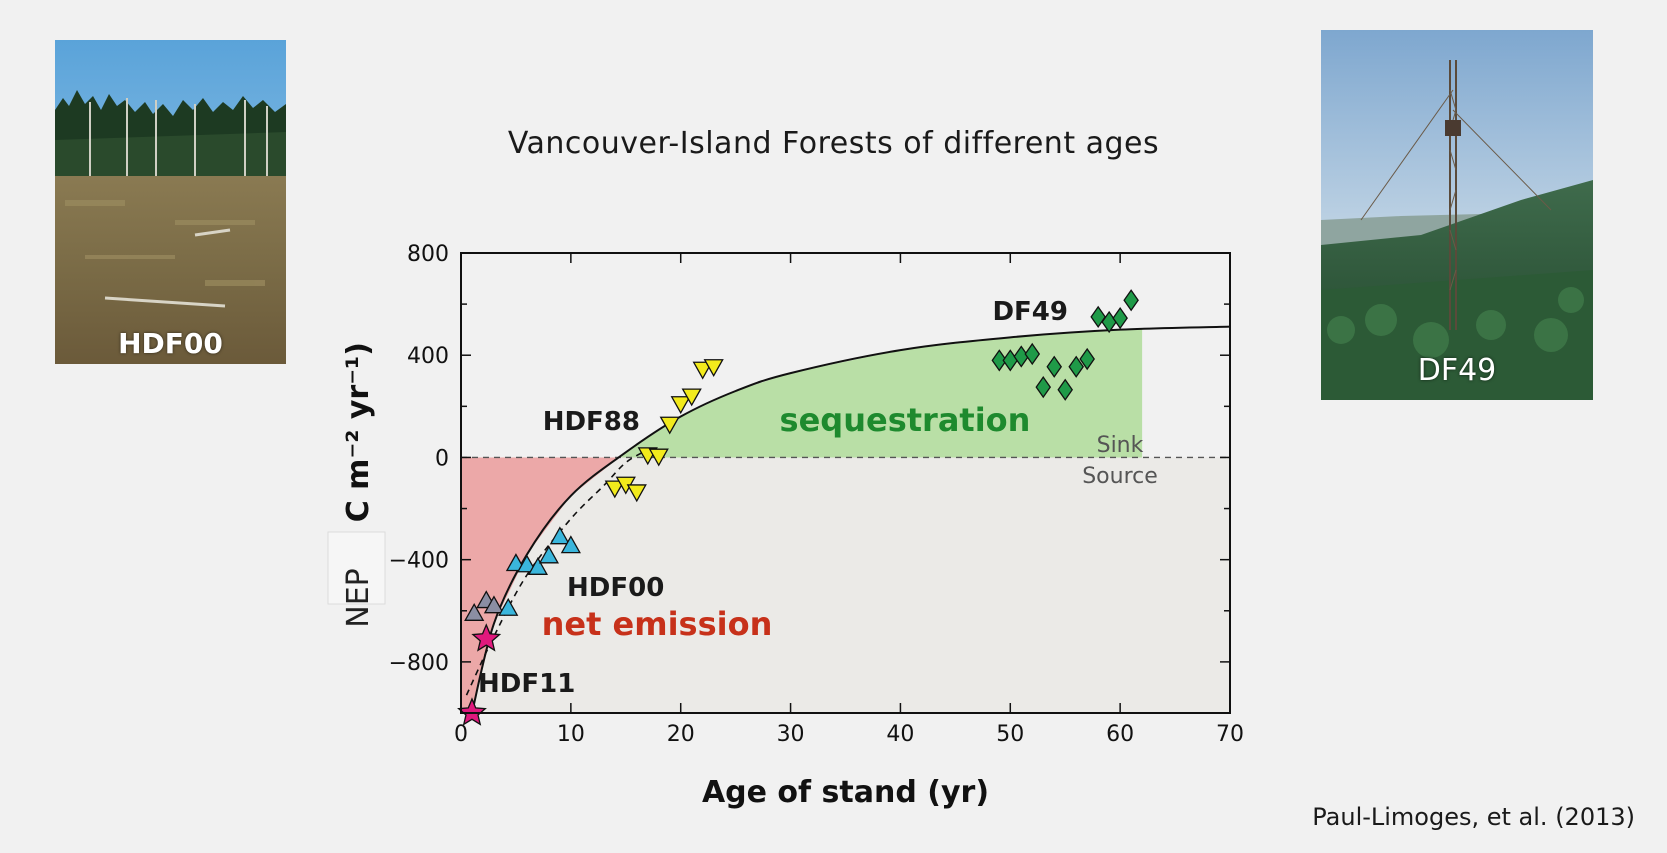  What do you see at coordinates (419, 561) in the screenshot?
I see `y-tick-label--400: −400` at bounding box center [419, 561].